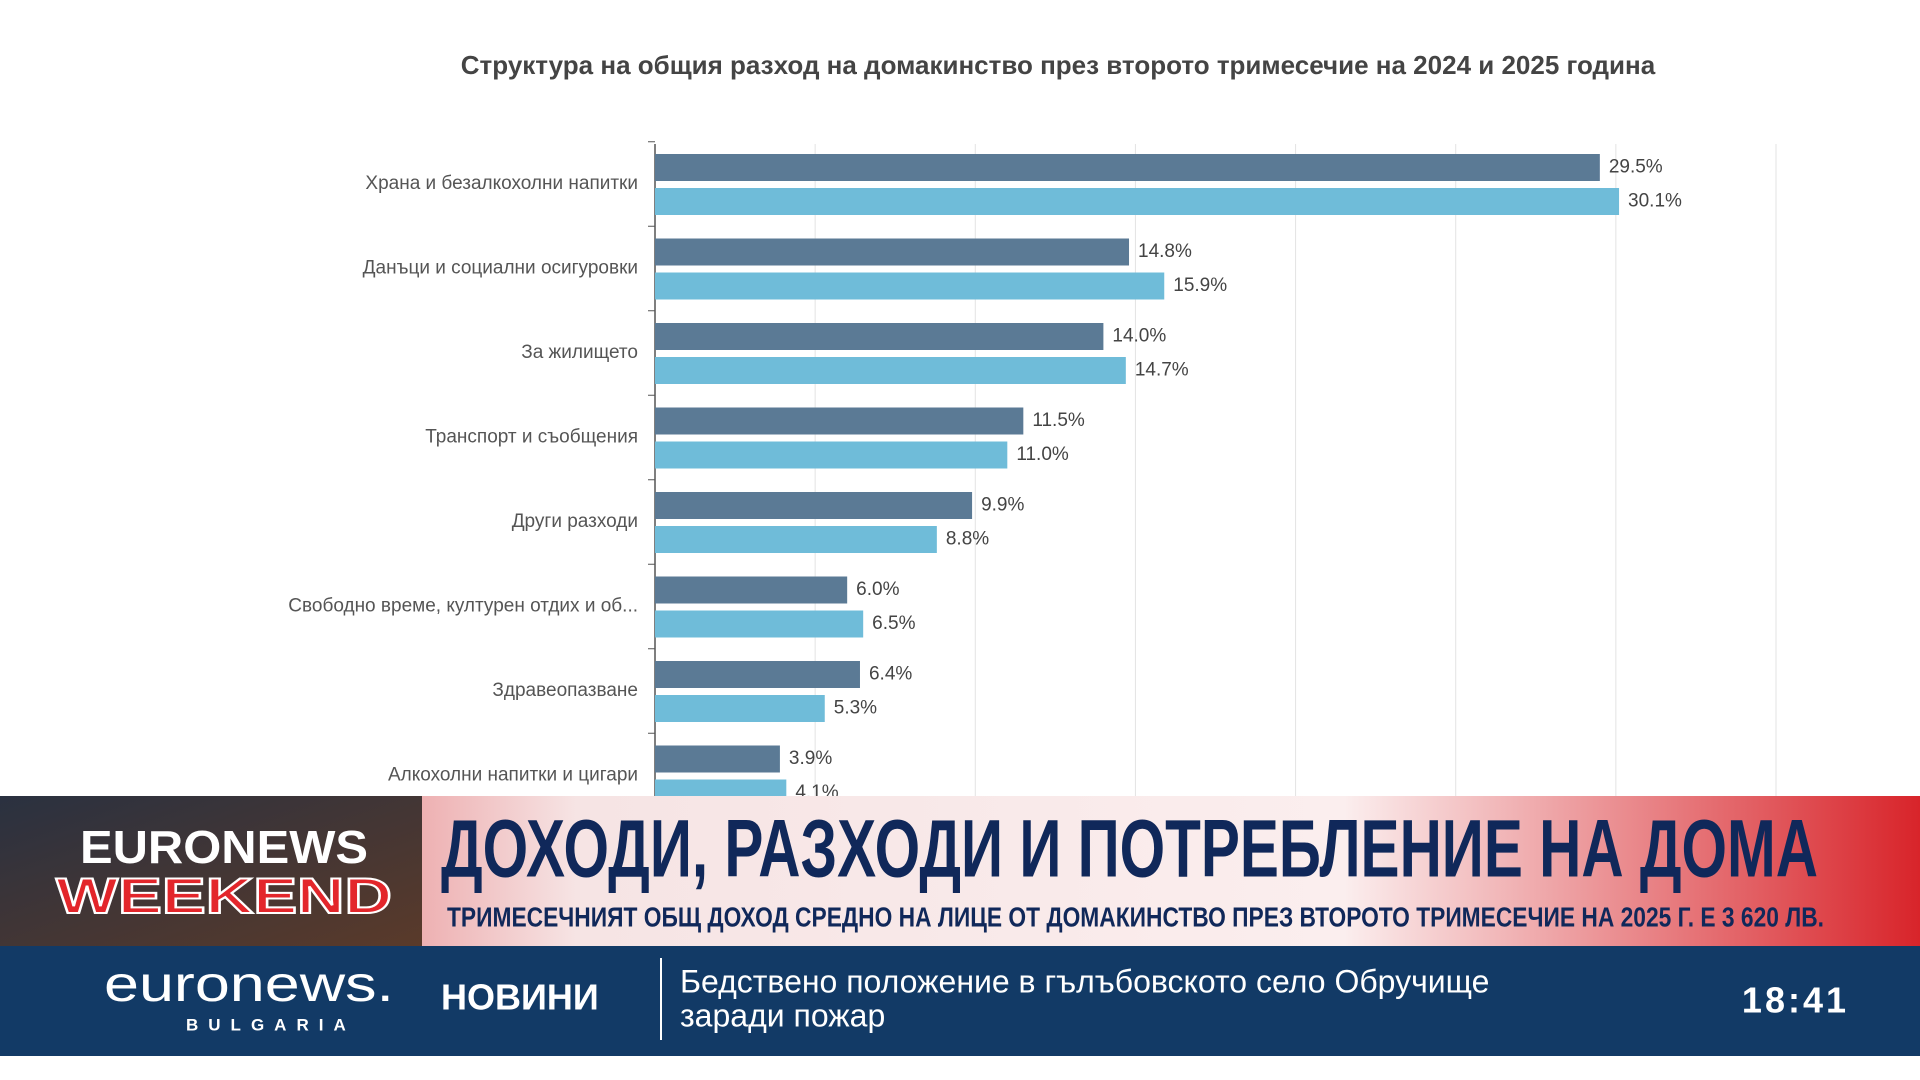 This screenshot has width=1920, height=1080. Describe the element at coordinates (224, 896) in the screenshot. I see `banner-logo-bottom: WEEKEND` at that location.